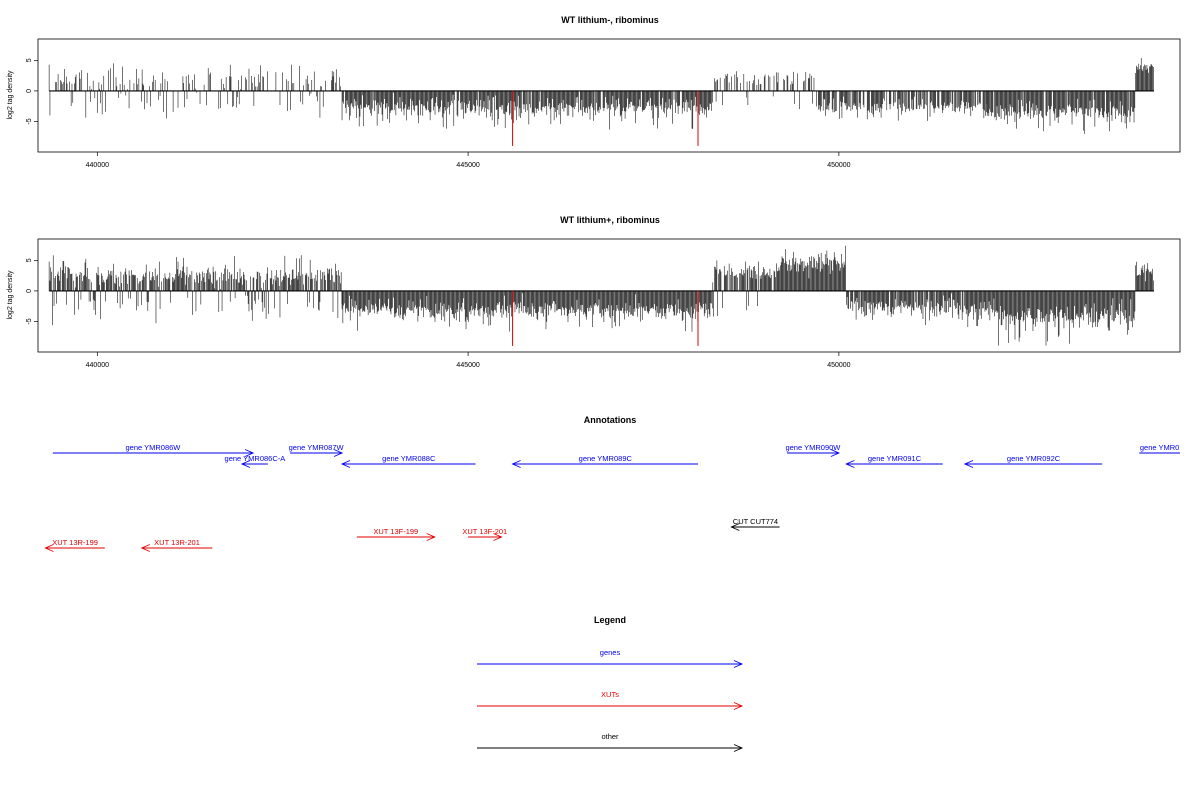 The width and height of the screenshot is (1200, 800). I want to click on annotation-feature: gene YMR089C, so click(604, 461).